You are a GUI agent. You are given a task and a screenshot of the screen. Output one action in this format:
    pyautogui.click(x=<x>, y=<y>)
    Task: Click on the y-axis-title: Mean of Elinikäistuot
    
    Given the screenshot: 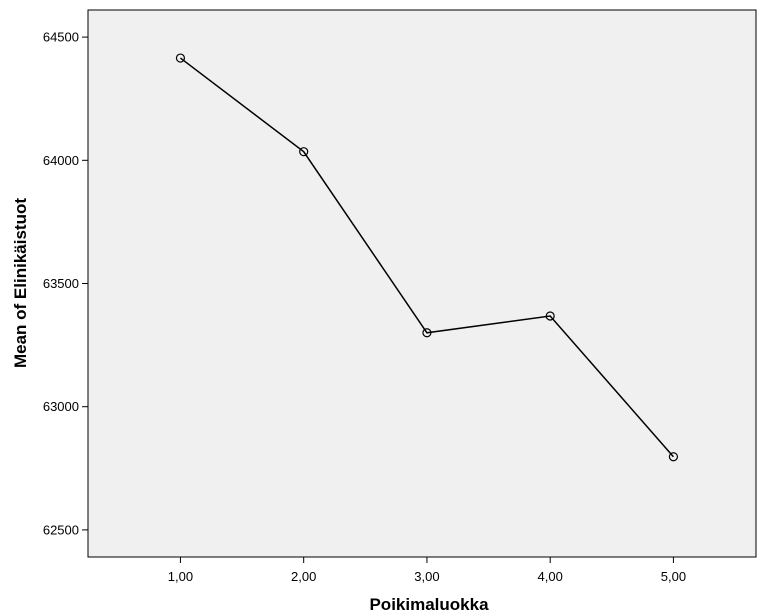 What is the action you would take?
    pyautogui.click(x=20, y=283)
    